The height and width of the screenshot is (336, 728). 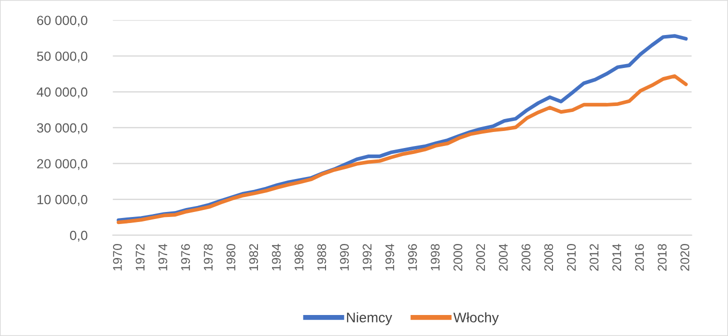 I want to click on x-tick-label: 2010, so click(x=571, y=257).